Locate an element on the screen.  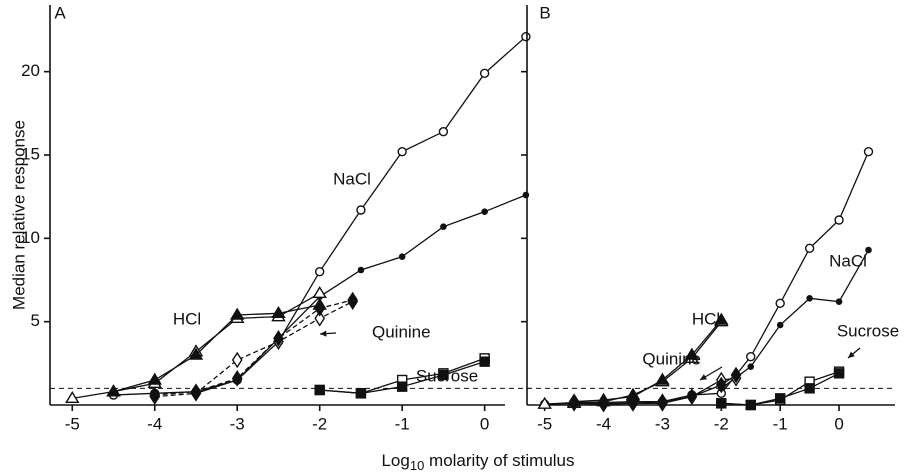
panel-label: B is located at coordinates (544, 12).